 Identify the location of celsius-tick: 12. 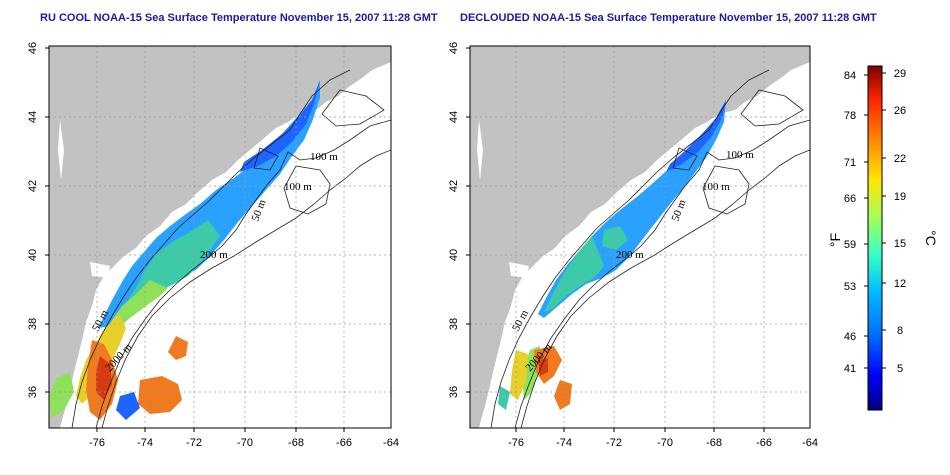
(900, 284).